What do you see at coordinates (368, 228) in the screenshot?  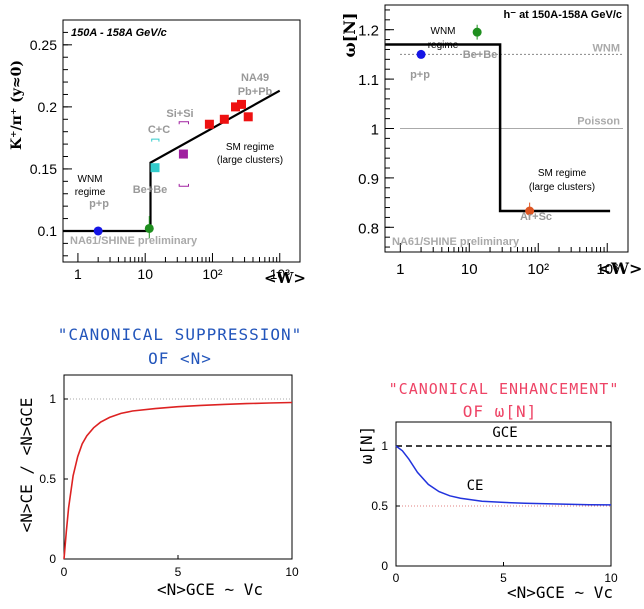 I see `y-tick-label: 0.8` at bounding box center [368, 228].